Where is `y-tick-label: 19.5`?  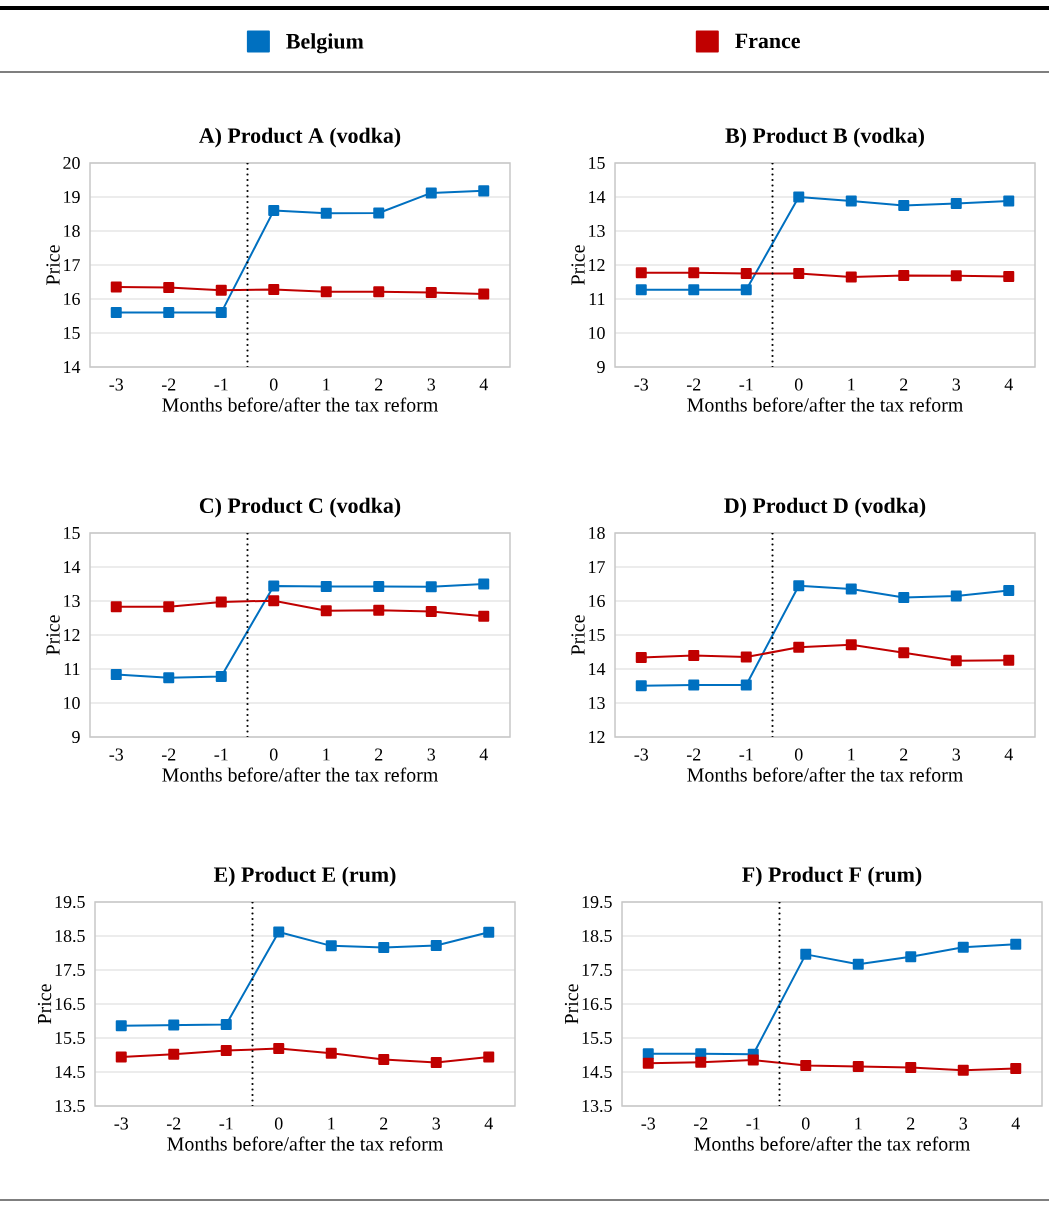 y-tick-label: 19.5 is located at coordinates (597, 902).